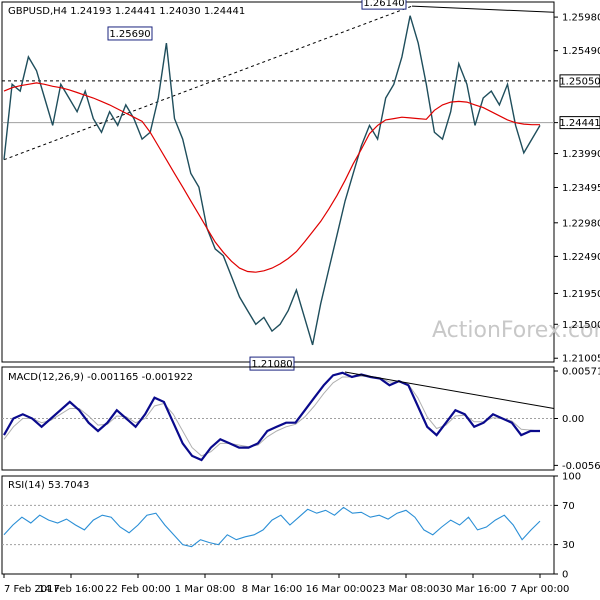  Describe the element at coordinates (483, 9) in the screenshot. I see `trendline-upper` at that location.